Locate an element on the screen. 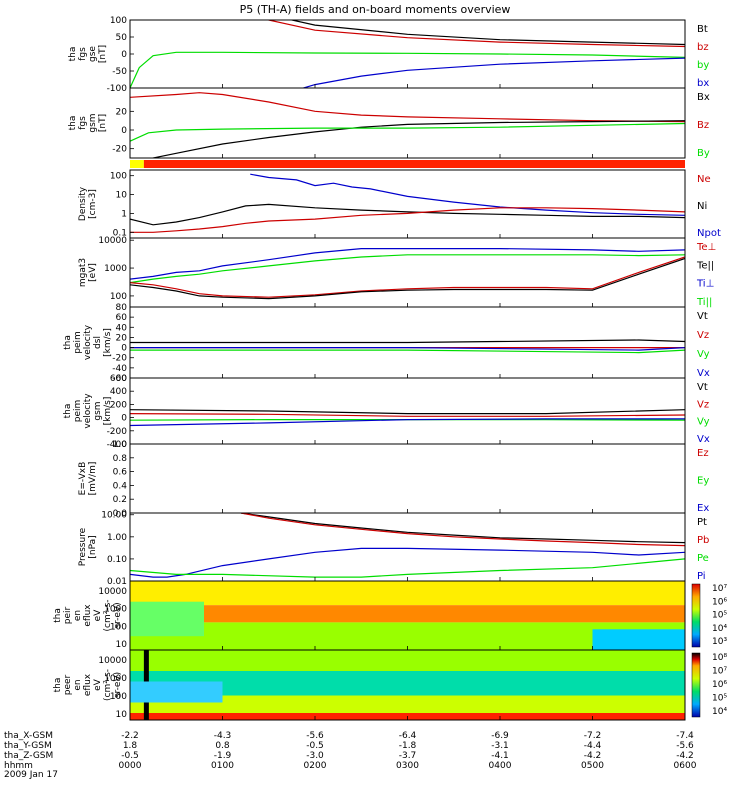 The image size is (750, 800). legend-entry: Pe is located at coordinates (703, 558).